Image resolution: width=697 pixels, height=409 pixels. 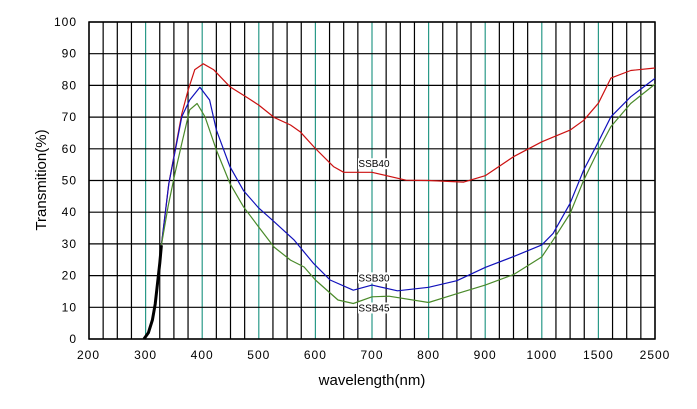 I want to click on y-tick-label: 30, so click(x=69, y=244).